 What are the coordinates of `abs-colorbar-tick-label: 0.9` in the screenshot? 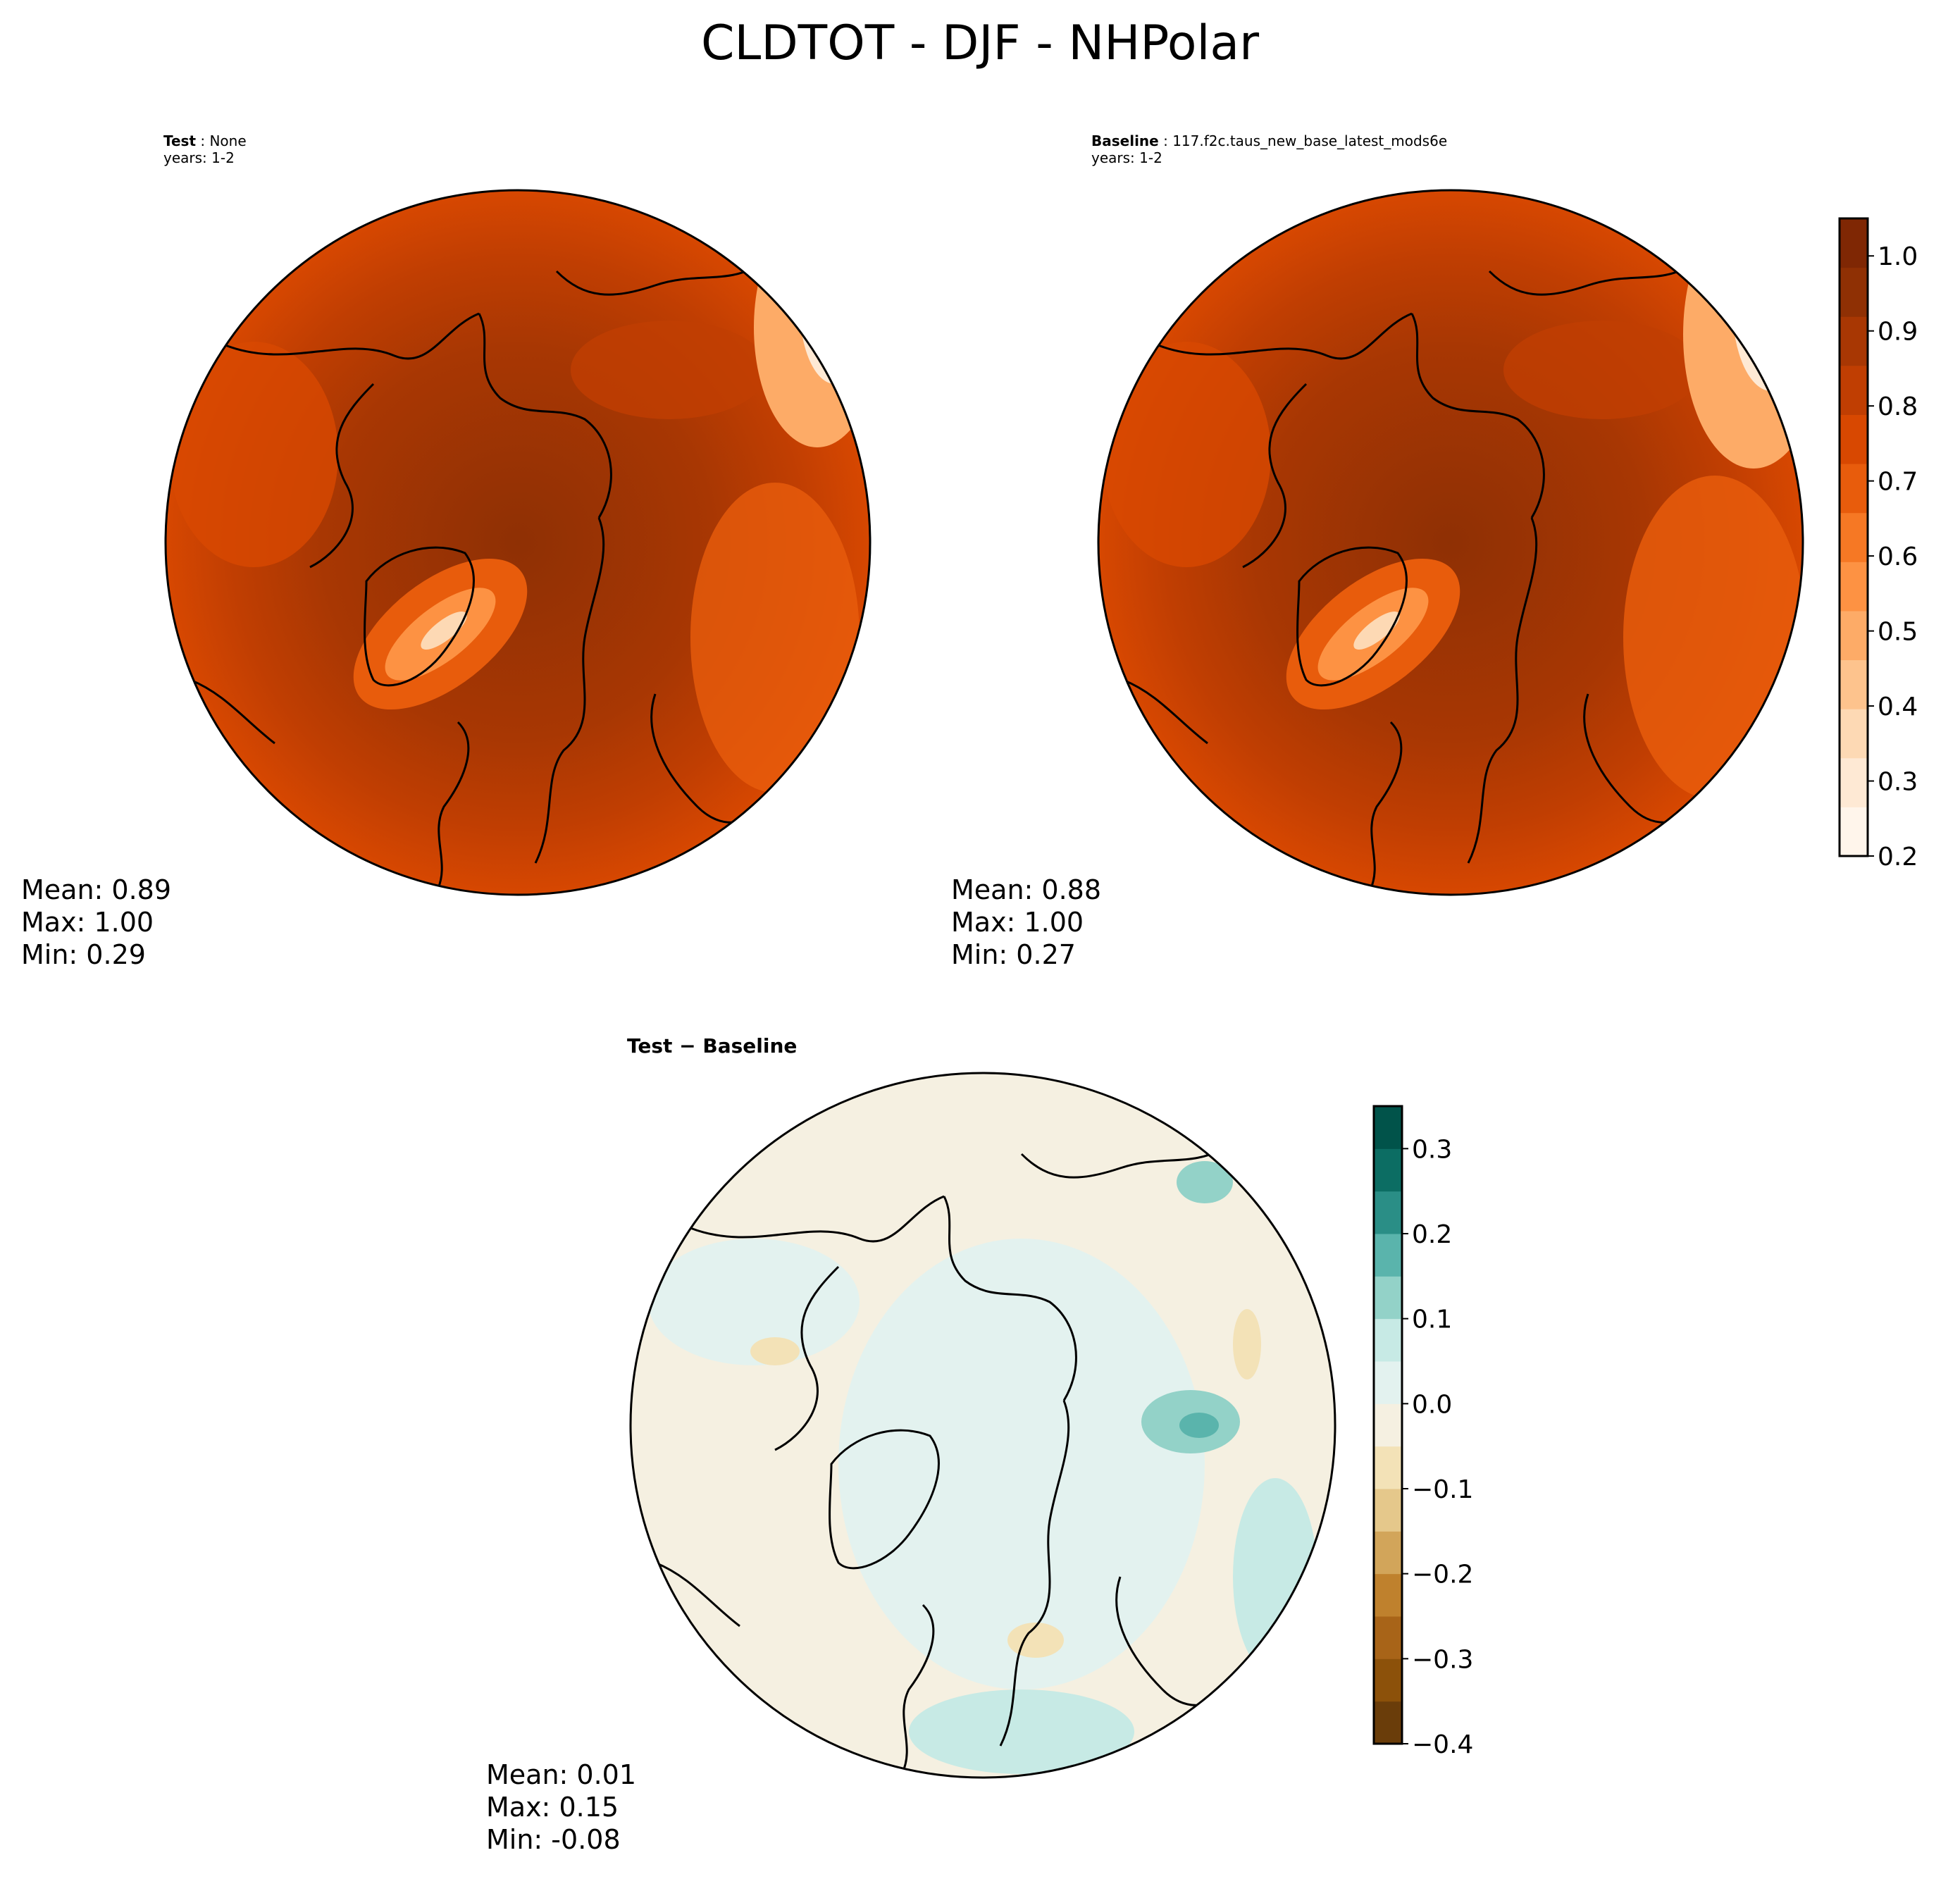 It's located at (1898, 332).